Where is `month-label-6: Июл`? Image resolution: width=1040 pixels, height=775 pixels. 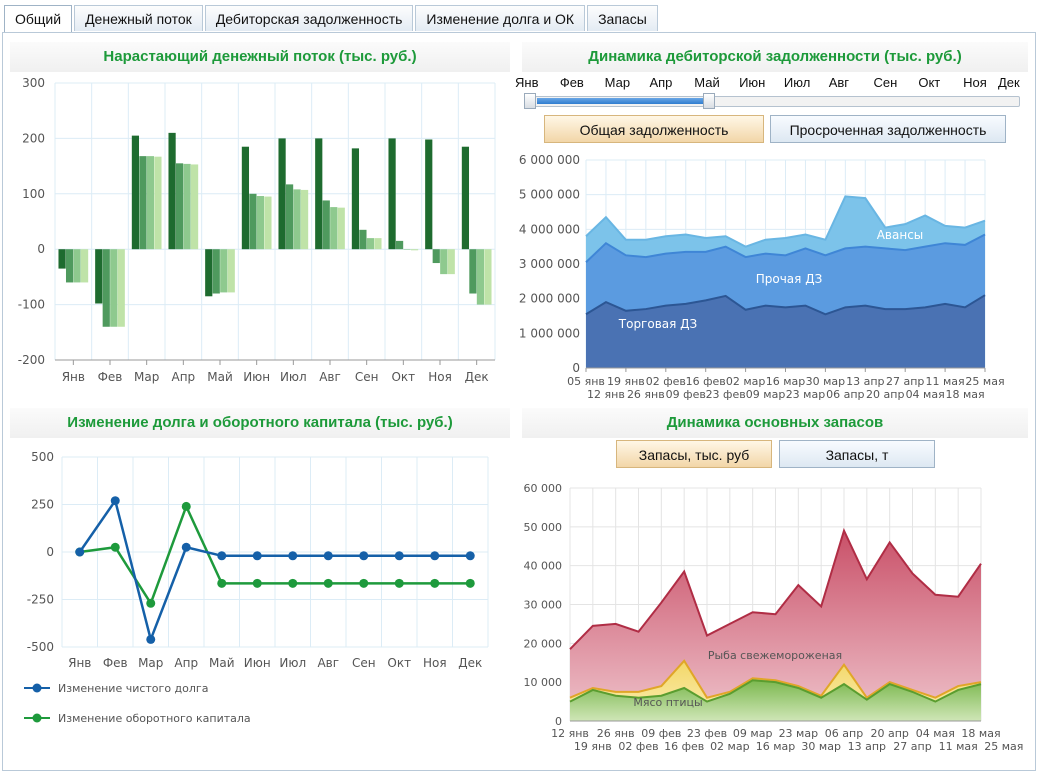 month-label-6: Июл is located at coordinates (797, 82).